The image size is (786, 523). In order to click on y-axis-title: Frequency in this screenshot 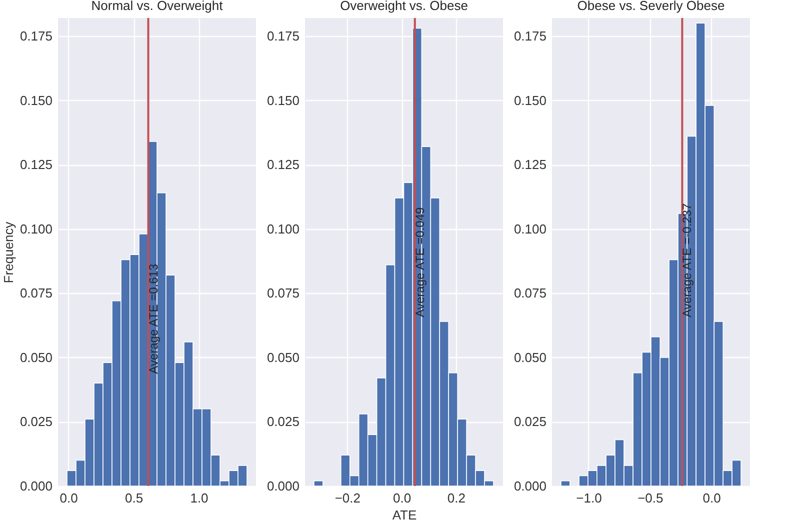, I will do `click(8, 252)`.